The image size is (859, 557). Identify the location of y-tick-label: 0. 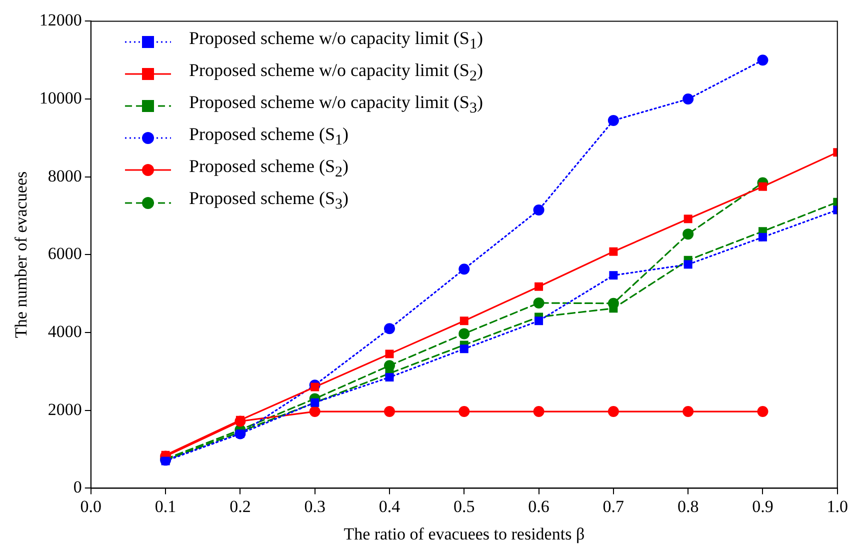
(77, 487).